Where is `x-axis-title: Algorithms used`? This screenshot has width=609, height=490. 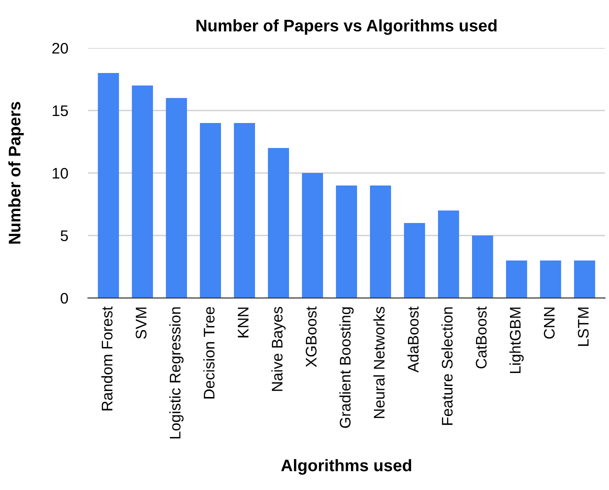
x-axis-title: Algorithms used is located at coordinates (346, 467).